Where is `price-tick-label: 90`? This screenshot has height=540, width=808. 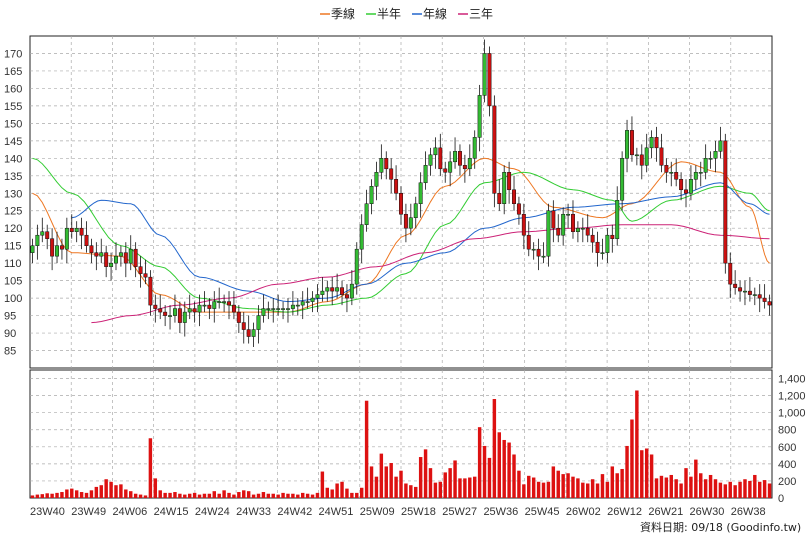 price-tick-label: 90 is located at coordinates (10, 334).